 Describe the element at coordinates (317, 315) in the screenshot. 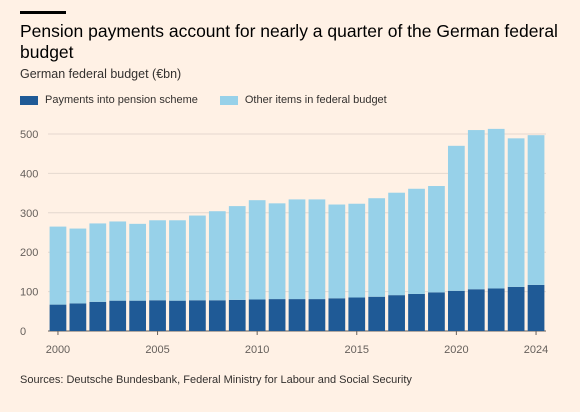

I see `bar-pension-2013` at that location.